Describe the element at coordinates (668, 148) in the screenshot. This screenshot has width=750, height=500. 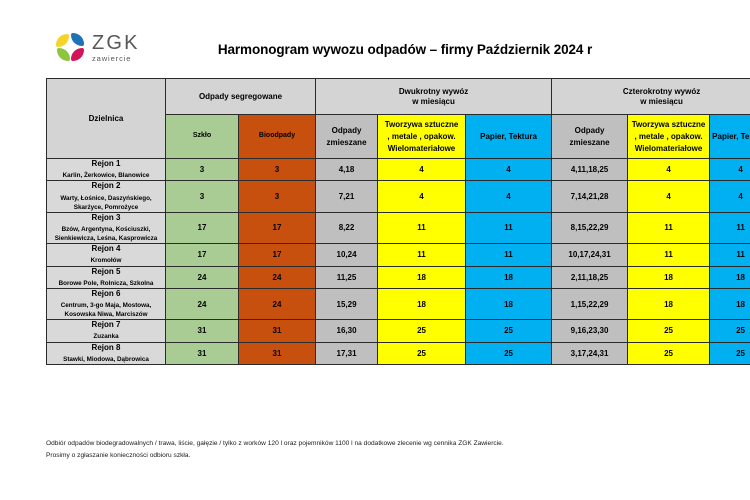
I see `subheader-plastic-line3-4x: Wielomateriałowe` at that location.